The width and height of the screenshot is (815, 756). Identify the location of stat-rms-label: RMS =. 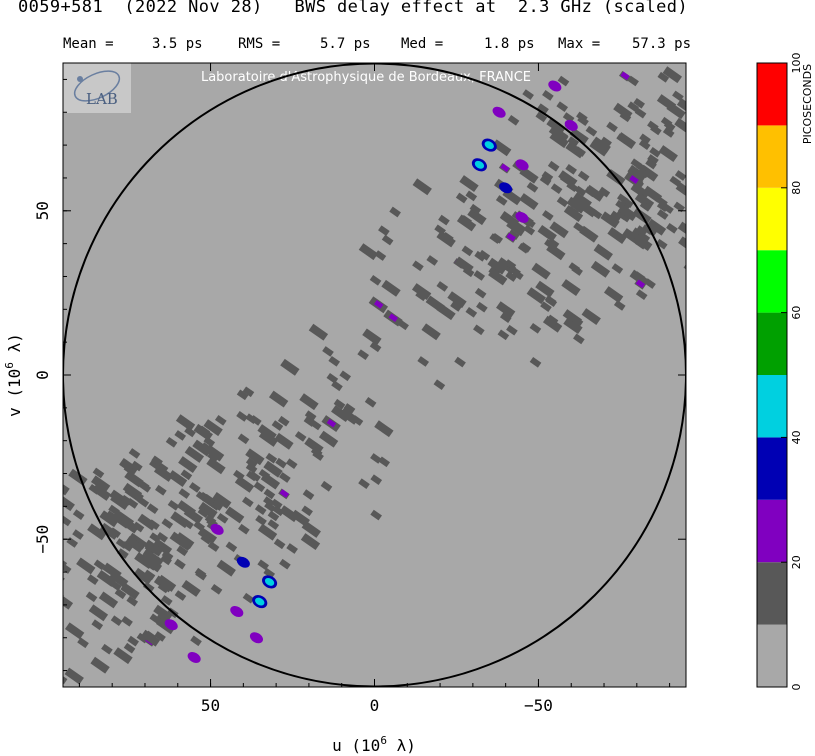
(259, 44).